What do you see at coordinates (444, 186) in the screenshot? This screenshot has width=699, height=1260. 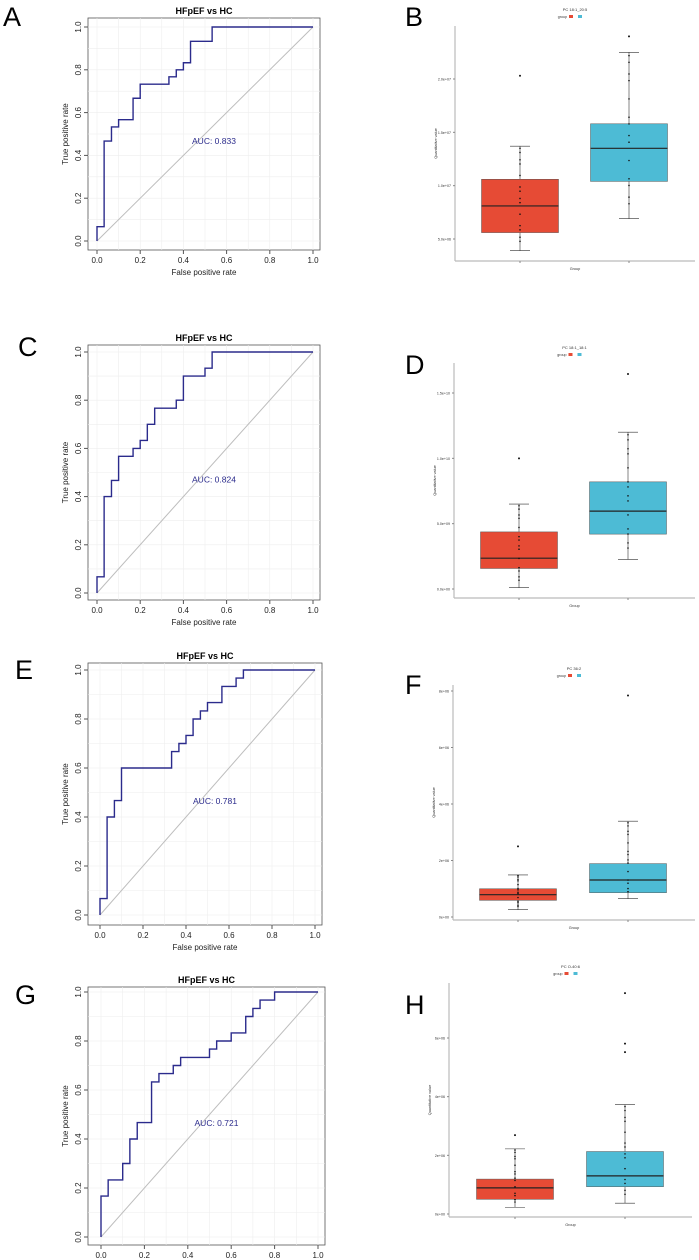 I see `y-tick-label: 1.0e+07` at bounding box center [444, 186].